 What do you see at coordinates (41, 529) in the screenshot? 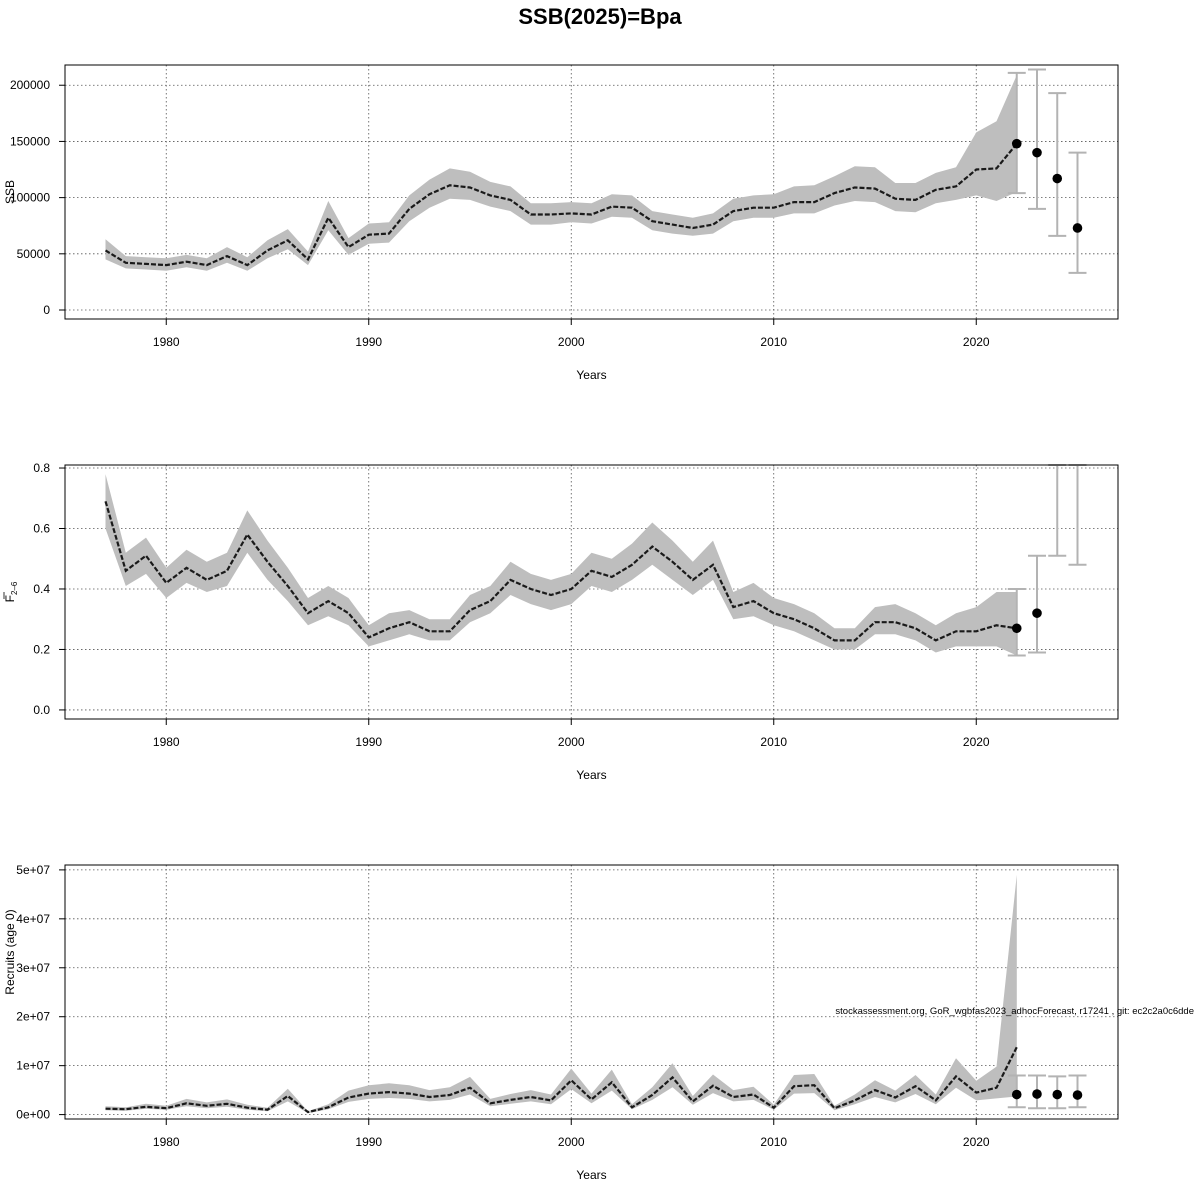
I see `y-tick-label: 0.6` at bounding box center [41, 529].